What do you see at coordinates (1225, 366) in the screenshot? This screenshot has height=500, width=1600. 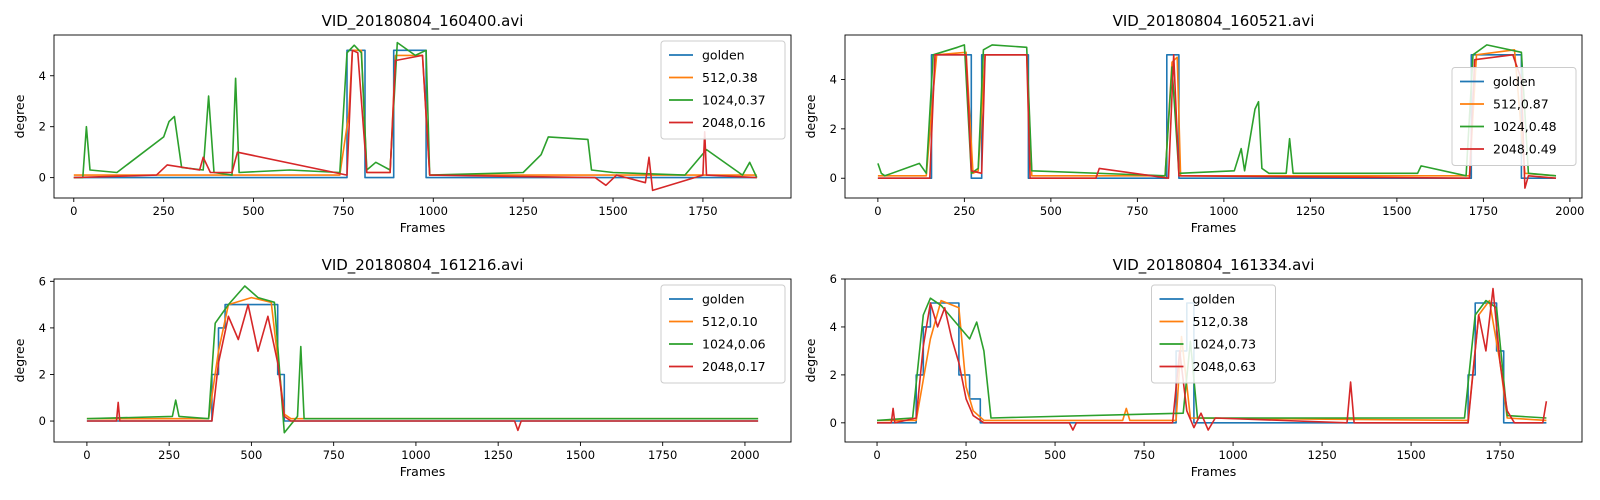 I see `legend-entry: 2048,0.63` at bounding box center [1225, 366].